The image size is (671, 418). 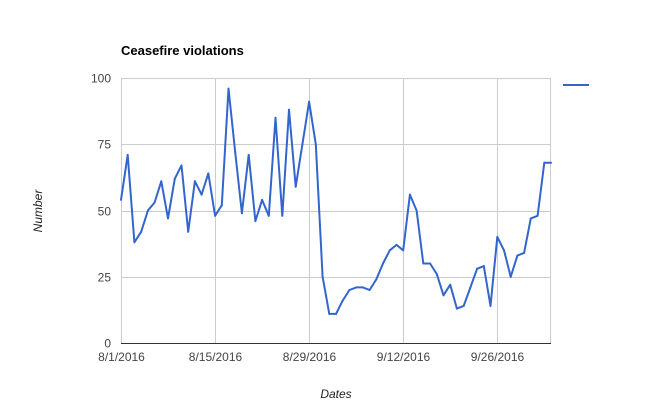 What do you see at coordinates (216, 357) in the screenshot?
I see `x-tick-label: 8/15/2016` at bounding box center [216, 357].